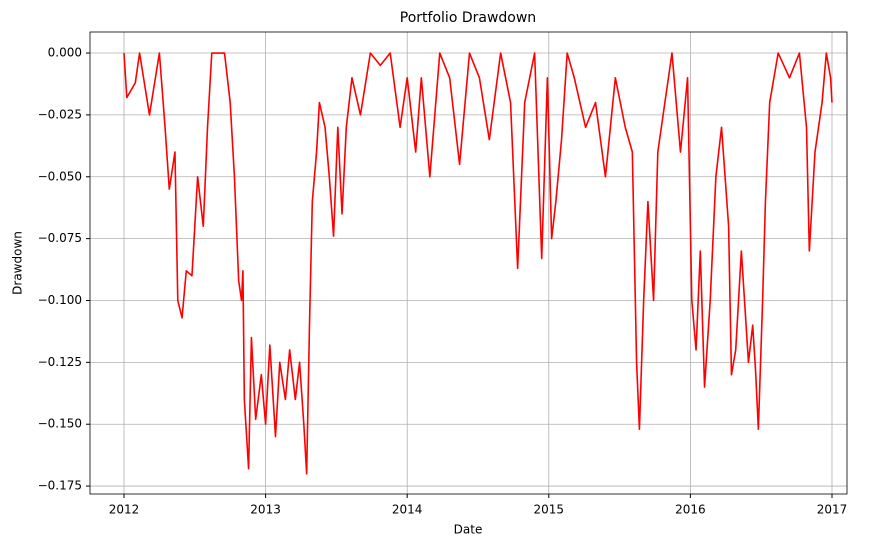 This screenshot has height=547, width=875. I want to click on x-tick-label: 2015, so click(549, 510).